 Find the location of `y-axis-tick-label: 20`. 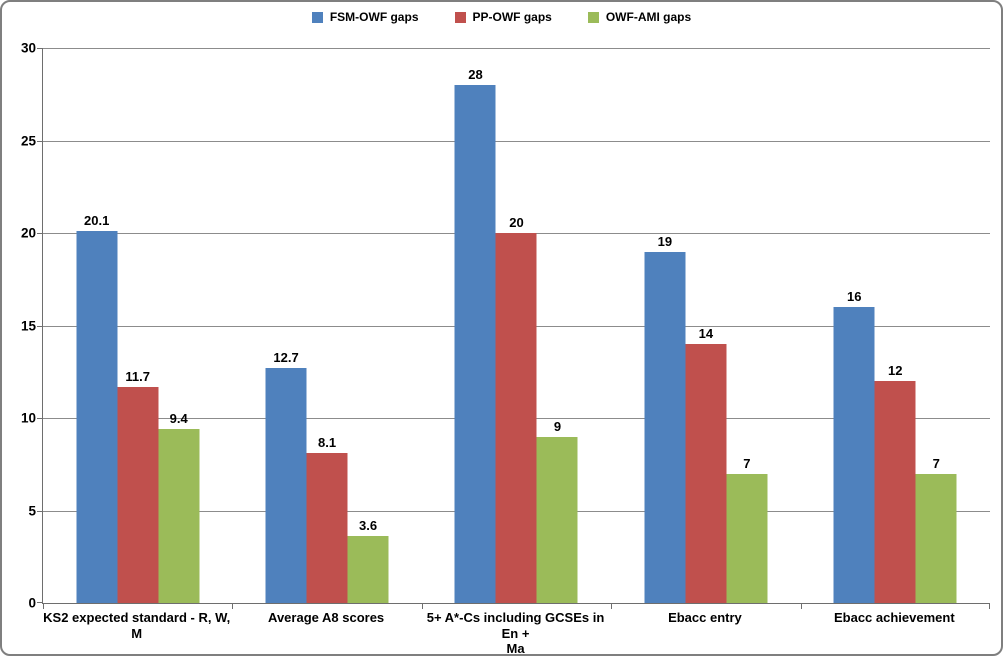

y-axis-tick-label: 20 is located at coordinates (28, 233).